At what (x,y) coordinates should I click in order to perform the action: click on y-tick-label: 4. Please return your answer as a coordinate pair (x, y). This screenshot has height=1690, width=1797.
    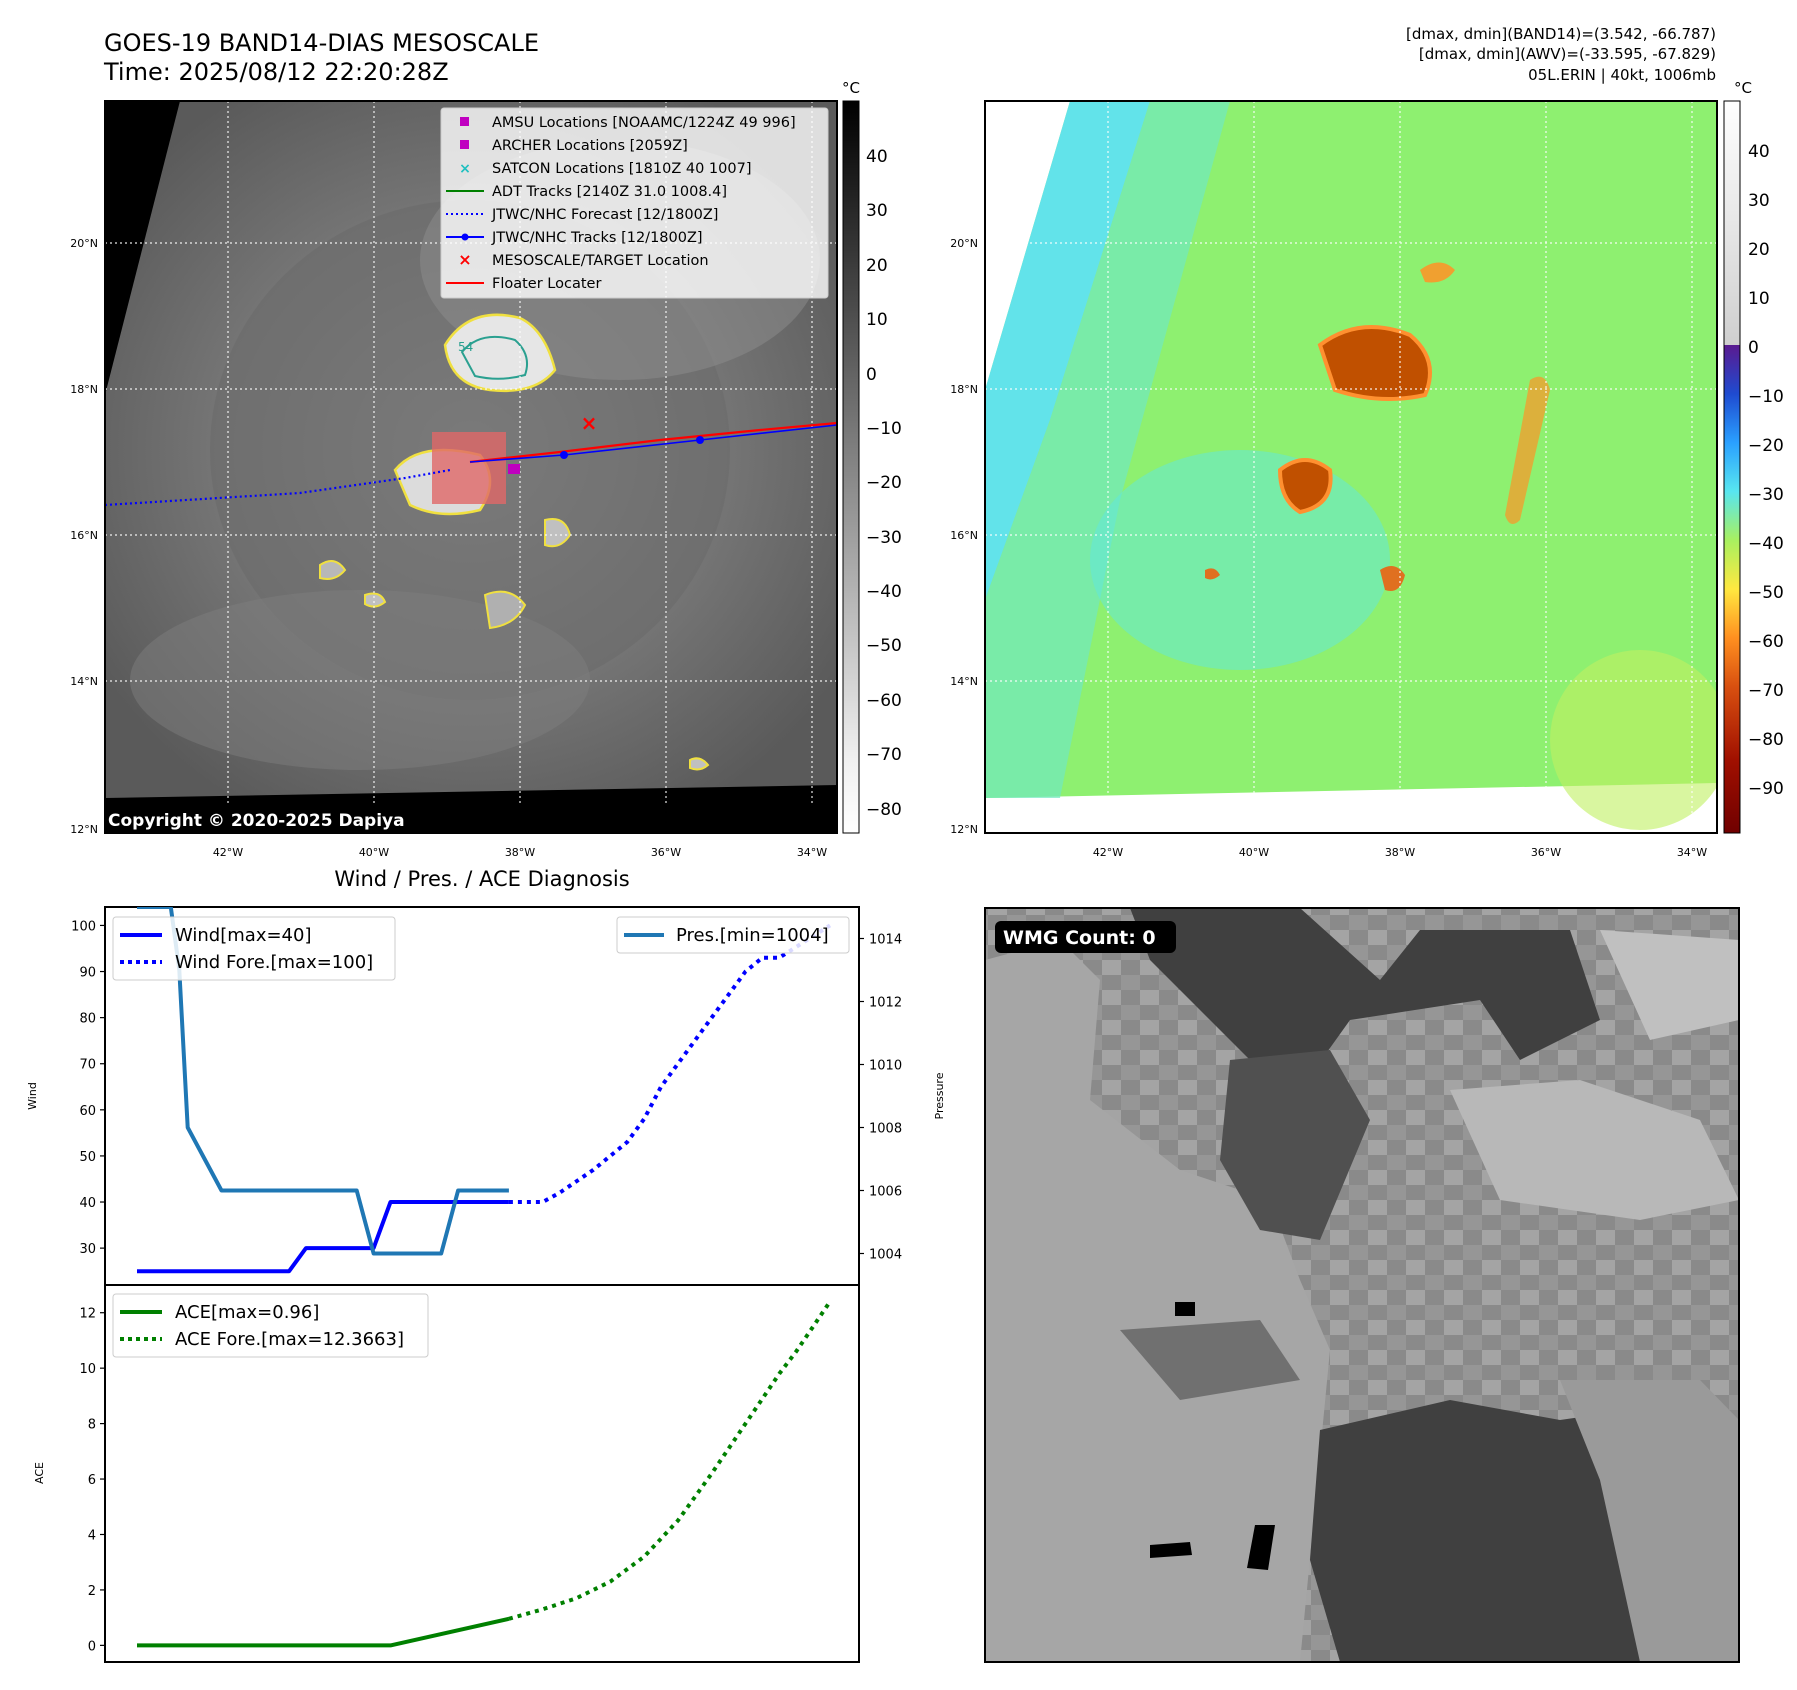
    Looking at the image, I should click on (92, 1535).